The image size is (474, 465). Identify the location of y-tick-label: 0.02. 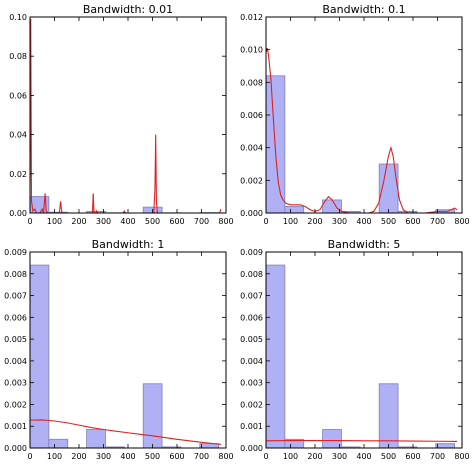
(18, 174).